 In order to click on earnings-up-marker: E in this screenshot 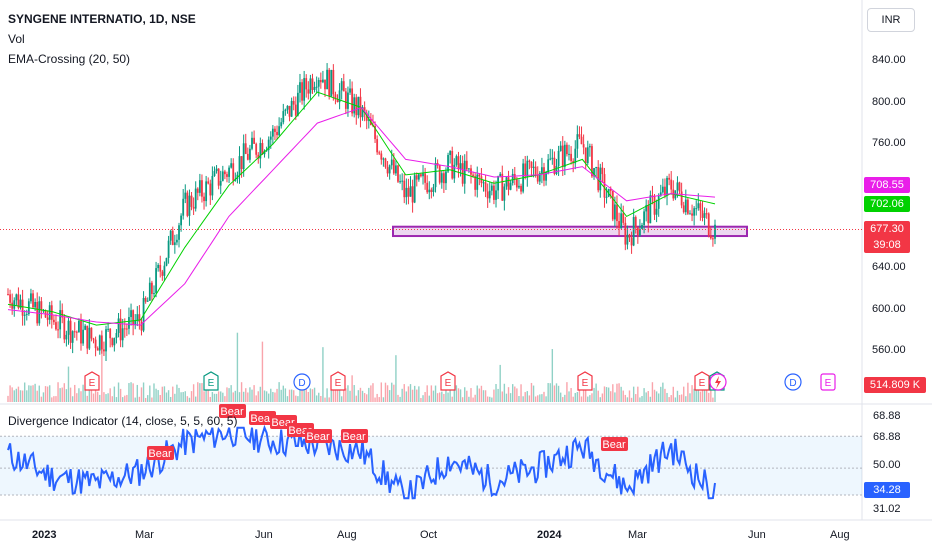, I will do `click(211, 381)`.